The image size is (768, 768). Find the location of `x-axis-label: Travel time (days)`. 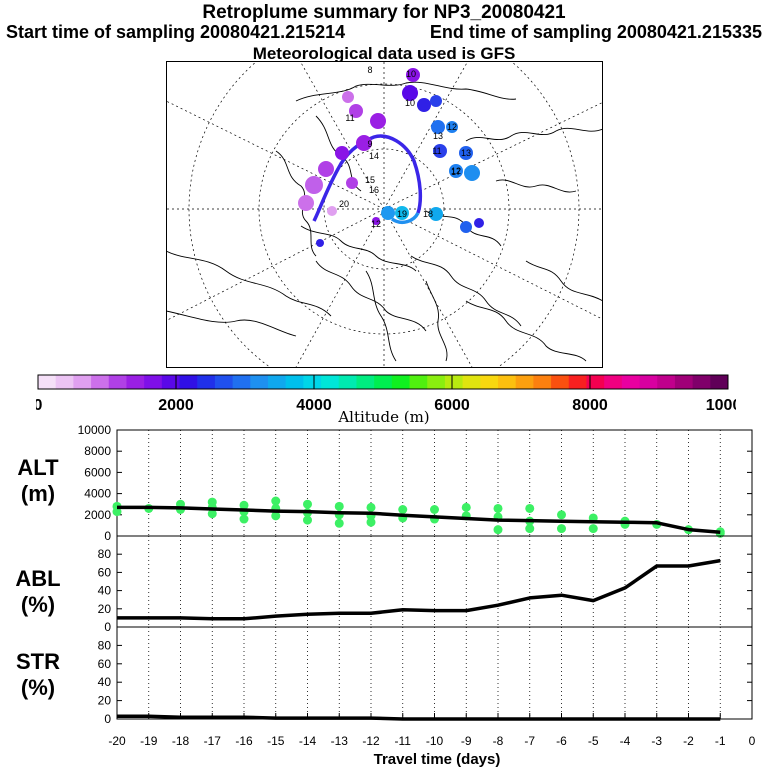

x-axis-label: Travel time (days) is located at coordinates (437, 759).